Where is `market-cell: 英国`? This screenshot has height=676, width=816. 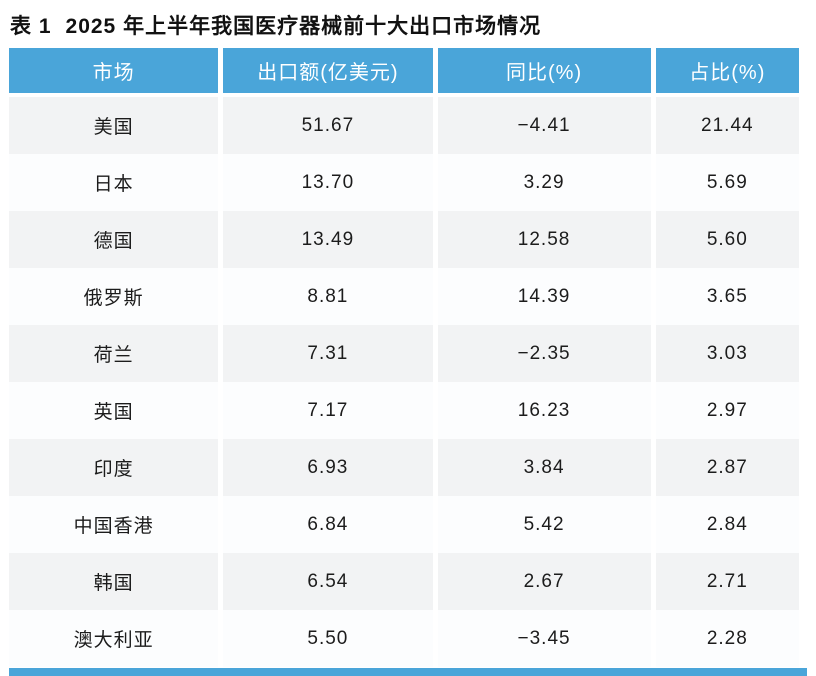 market-cell: 英国 is located at coordinates (114, 410).